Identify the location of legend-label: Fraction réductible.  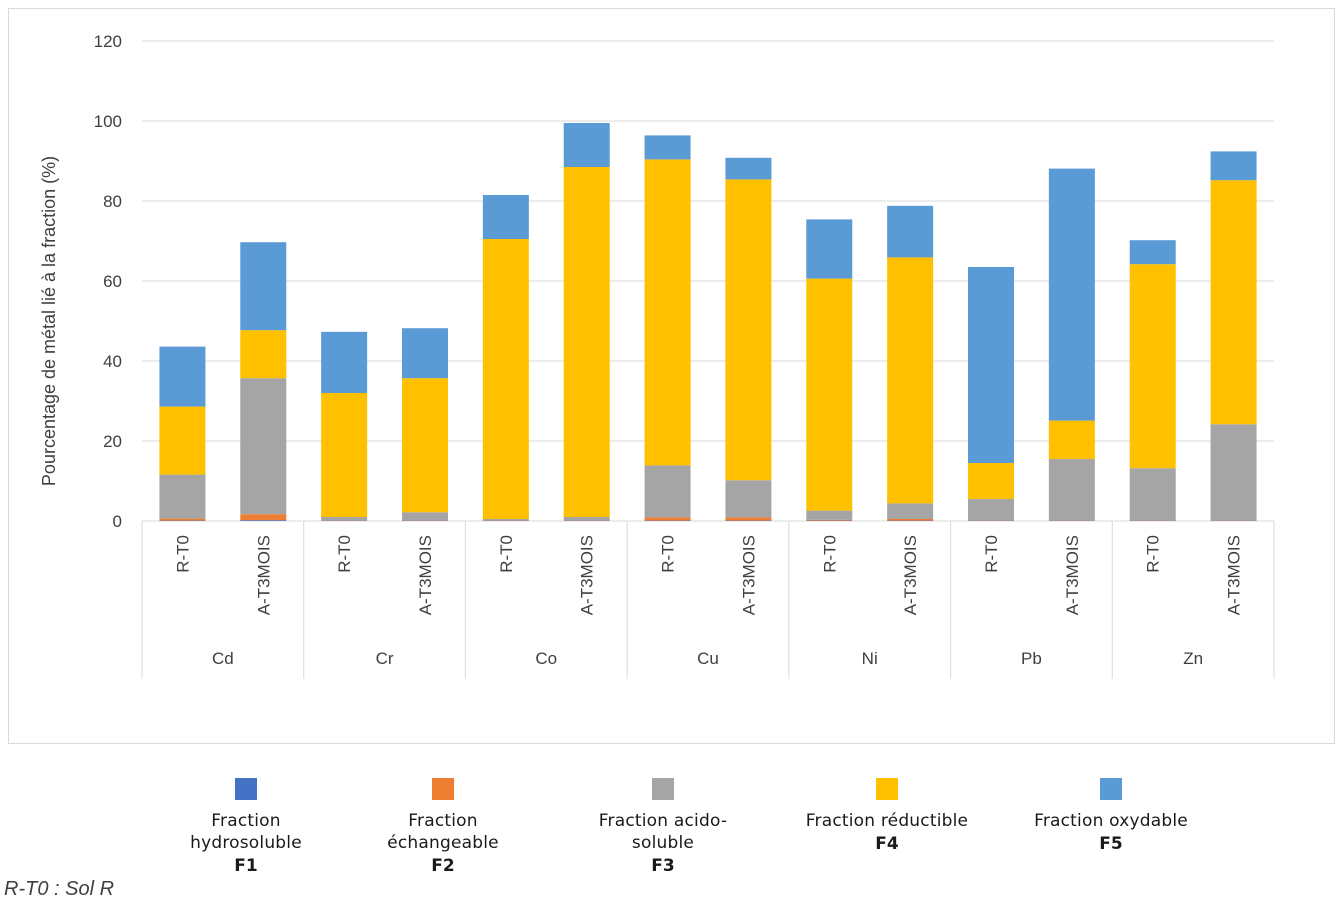
(887, 821).